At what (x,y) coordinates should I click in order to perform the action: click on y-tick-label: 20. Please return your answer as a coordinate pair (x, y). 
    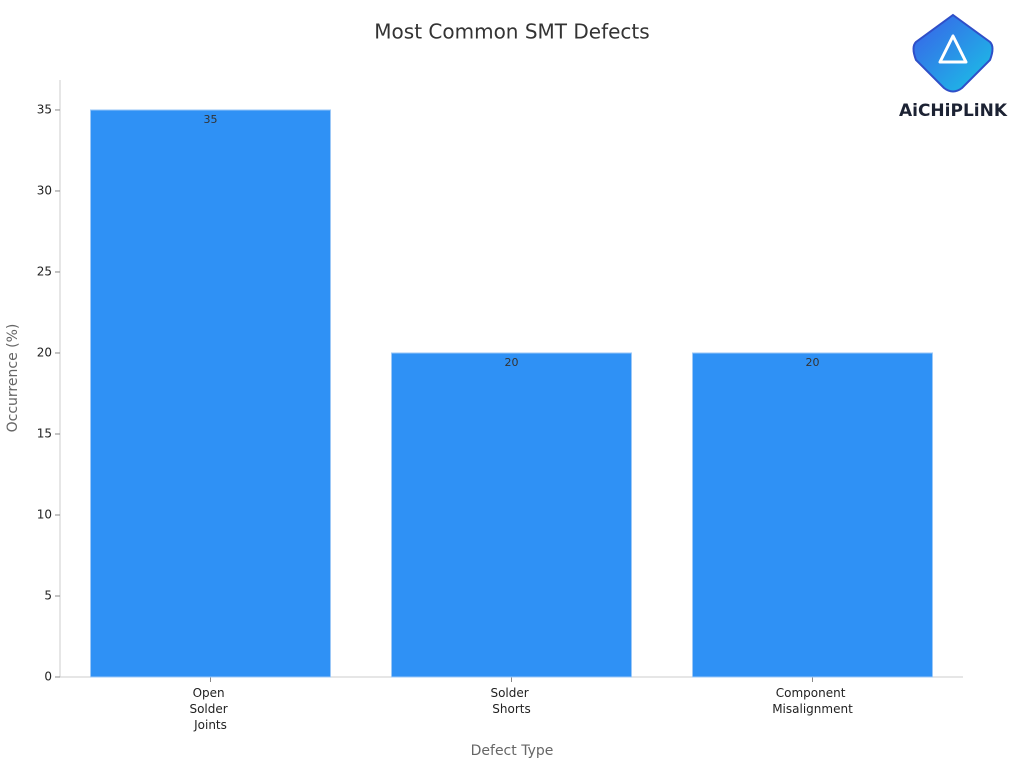
    Looking at the image, I should click on (44, 352).